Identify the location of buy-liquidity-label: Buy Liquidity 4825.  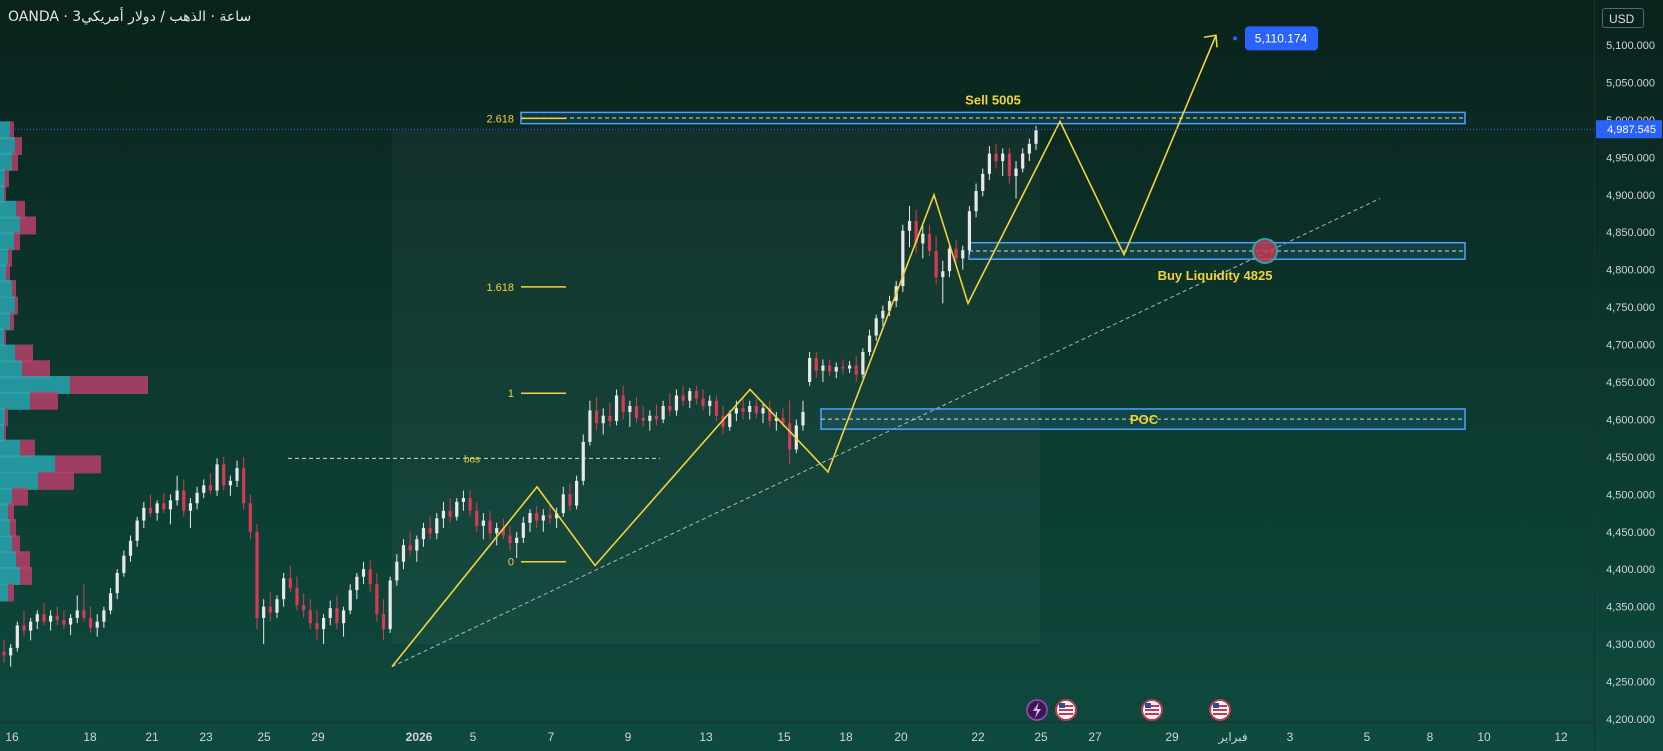
(1215, 275).